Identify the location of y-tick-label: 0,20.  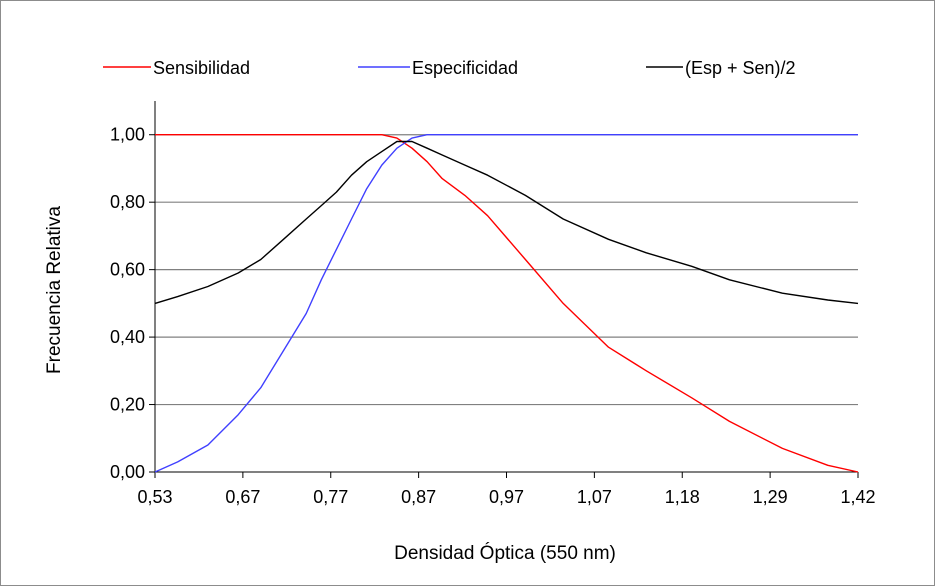
(127, 405).